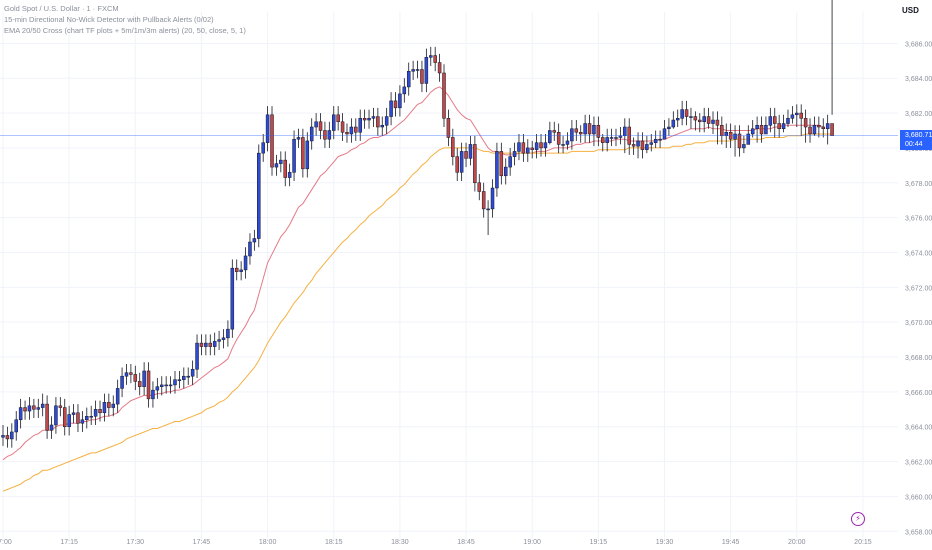 The width and height of the screenshot is (932, 550). What do you see at coordinates (910, 10) in the screenshot?
I see `currency-label: USD` at bounding box center [910, 10].